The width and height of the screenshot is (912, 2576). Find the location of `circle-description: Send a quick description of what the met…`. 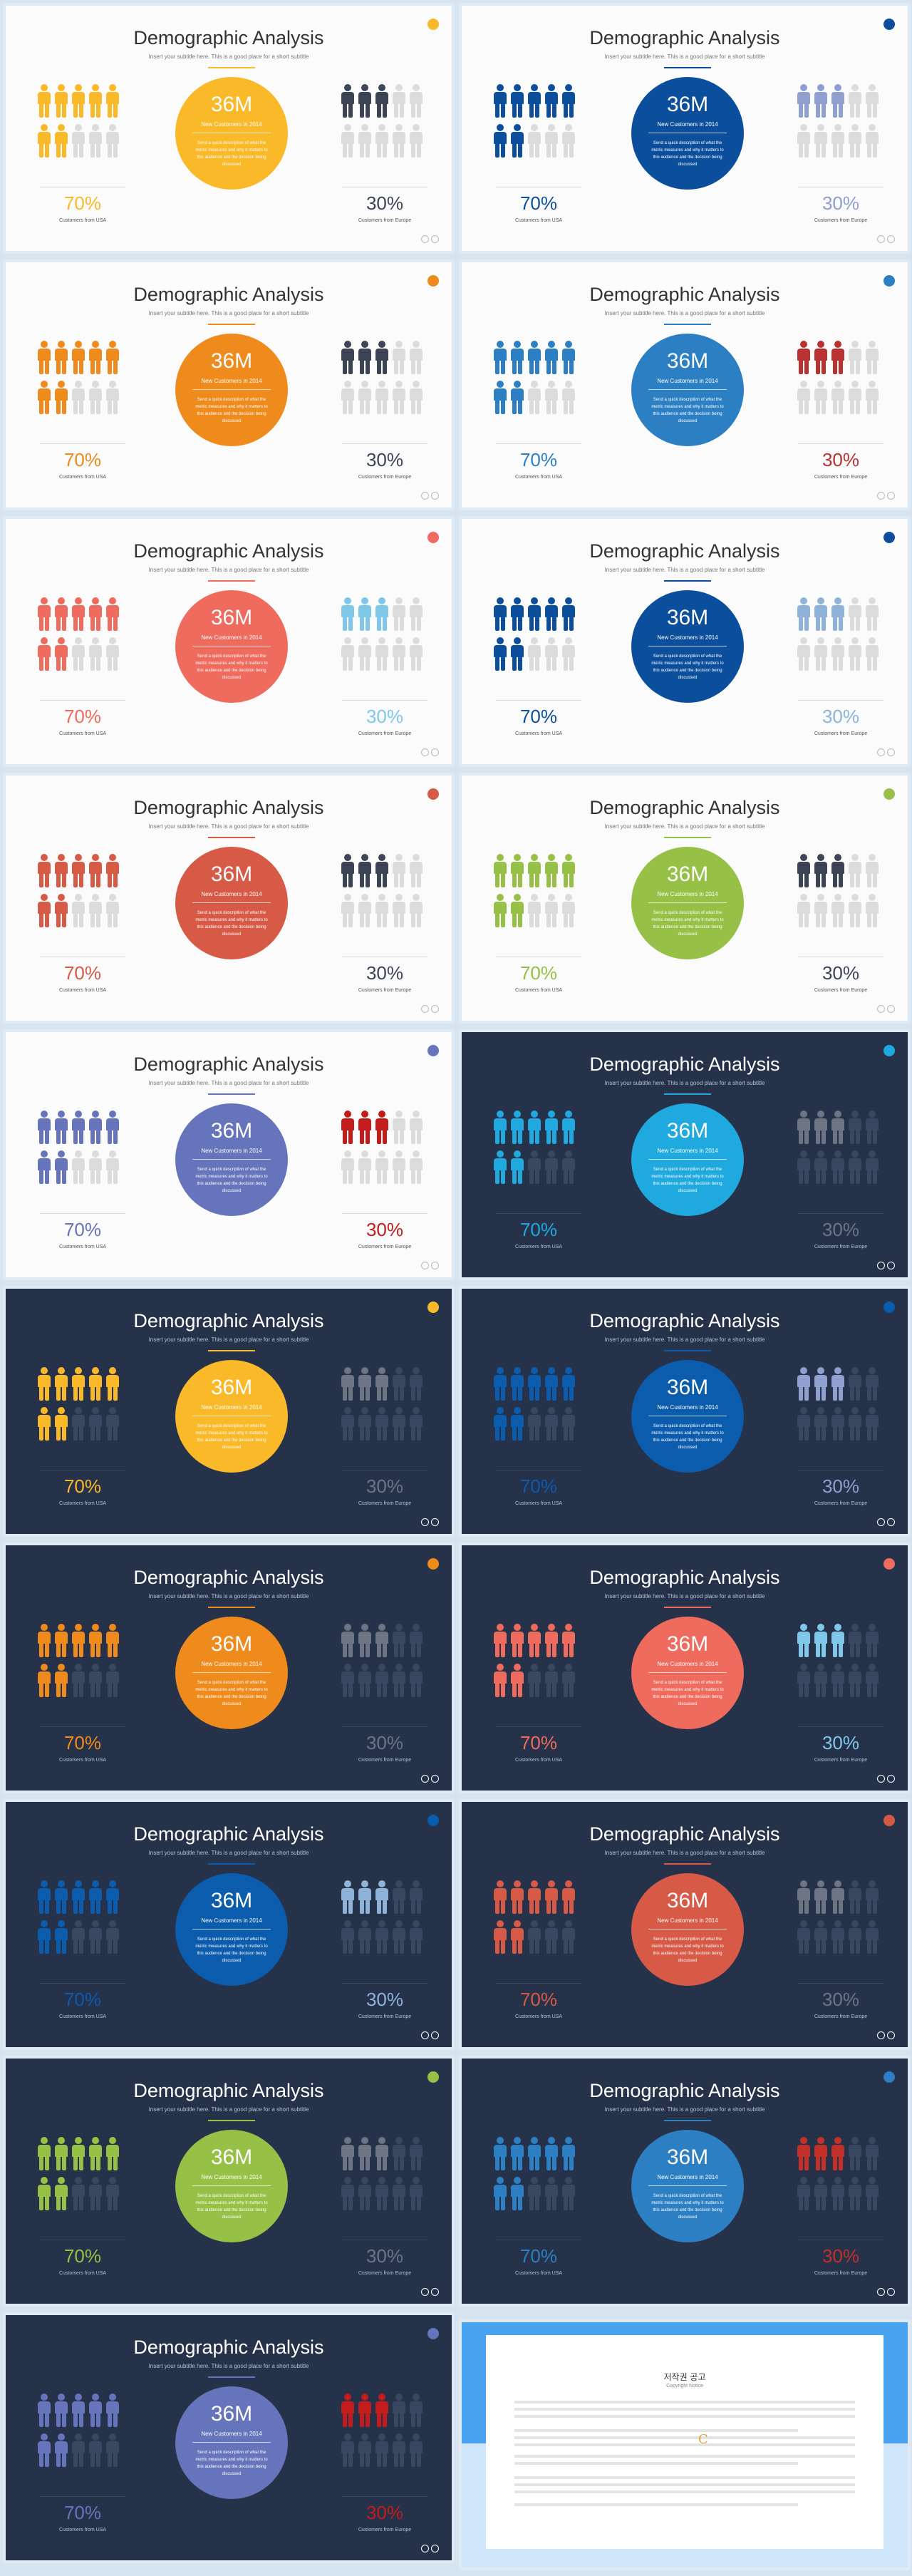

circle-description: Send a quick description of what the met… is located at coordinates (231, 2207).